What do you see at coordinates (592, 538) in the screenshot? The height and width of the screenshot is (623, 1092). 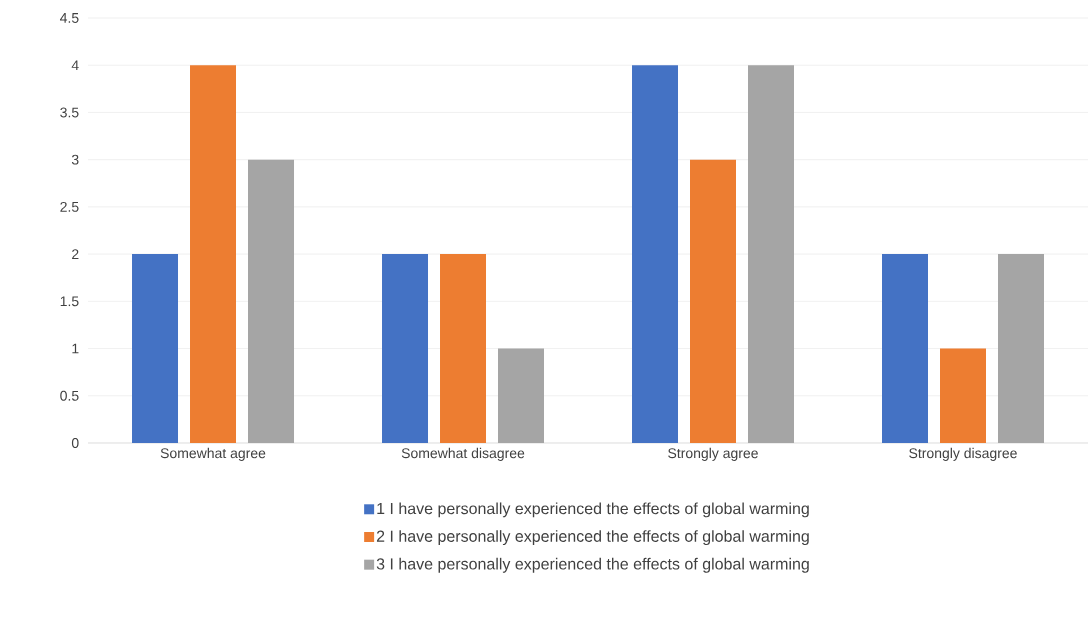 I see `legend-label: 2 I have personally experienced the effects of global warming` at bounding box center [592, 538].